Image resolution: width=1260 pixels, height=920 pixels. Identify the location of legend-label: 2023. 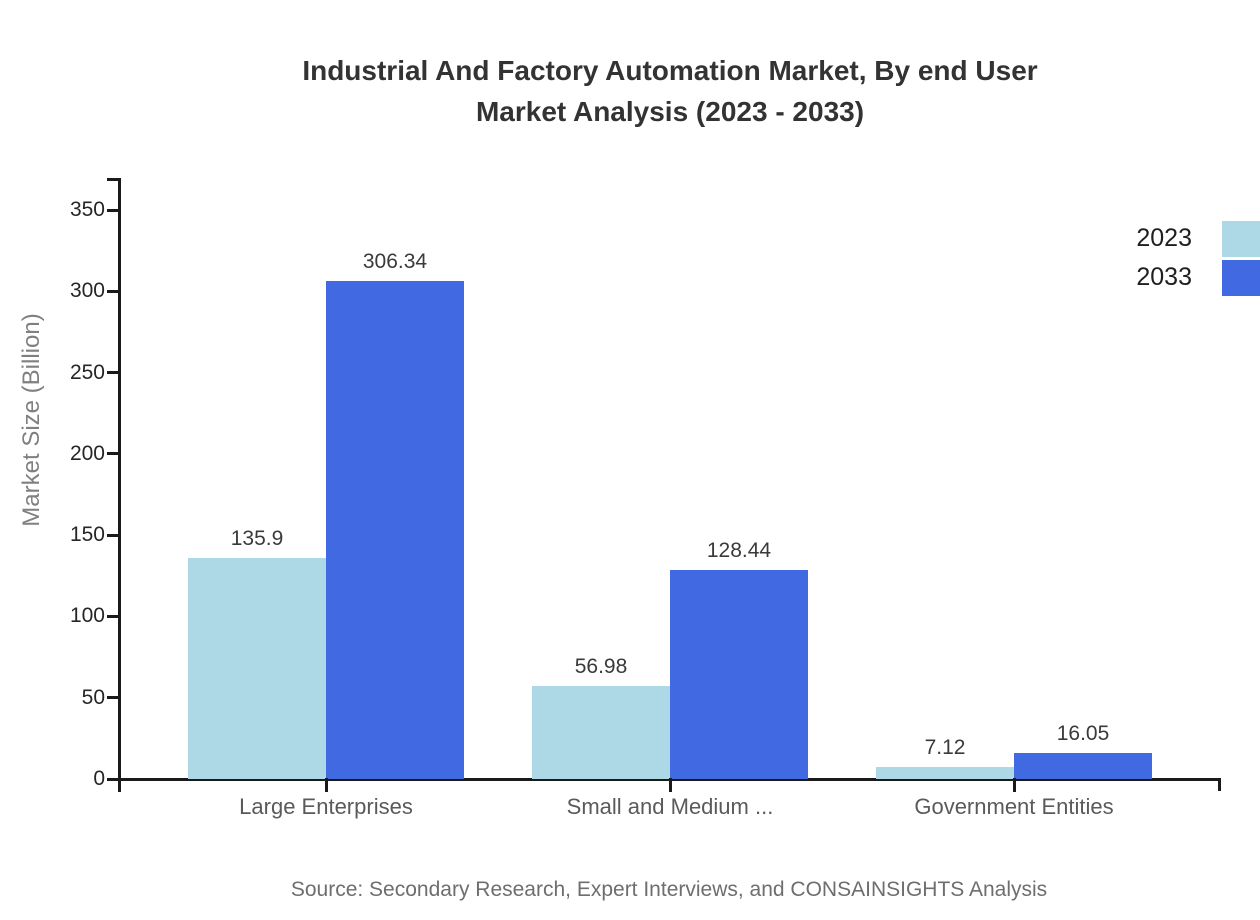
(1164, 238).